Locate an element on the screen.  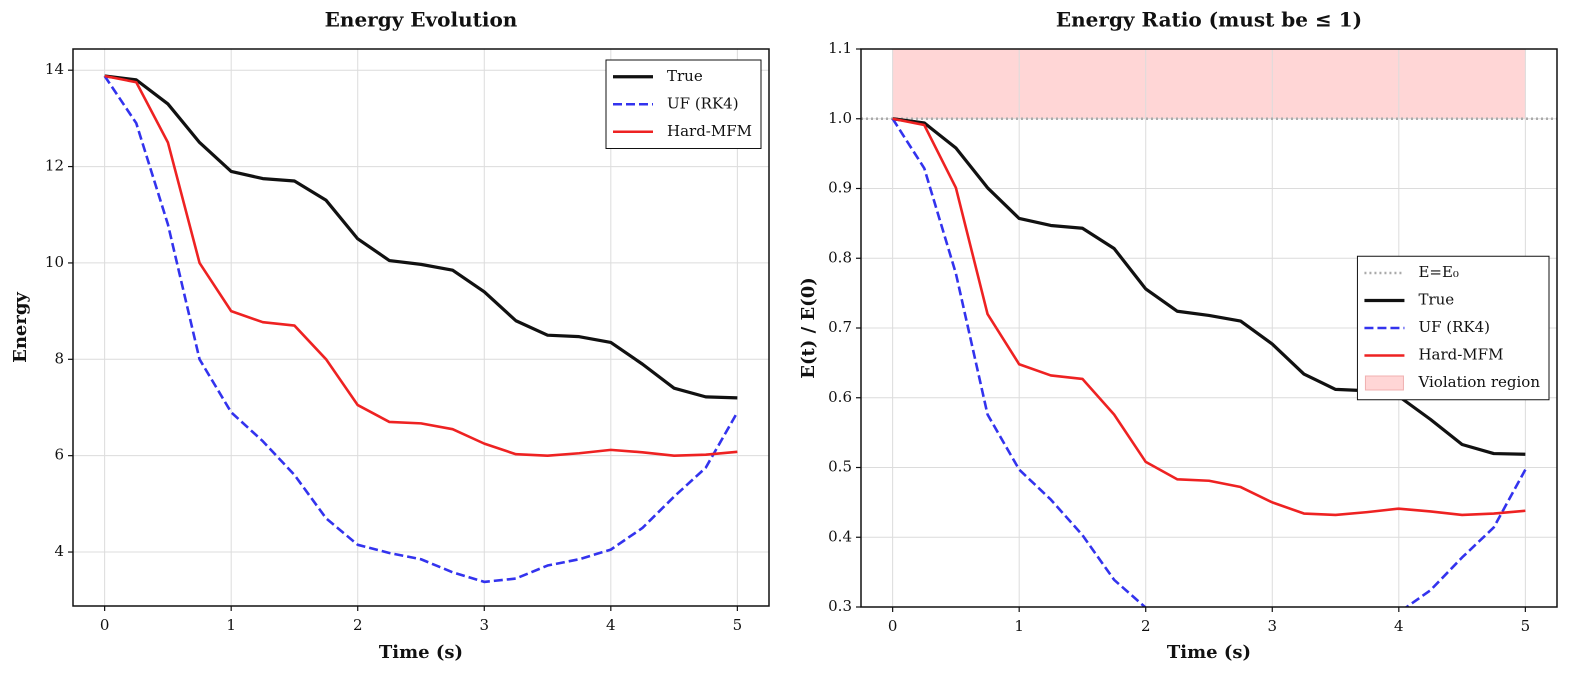
y-tick-label: 0.6 is located at coordinates (840, 397).